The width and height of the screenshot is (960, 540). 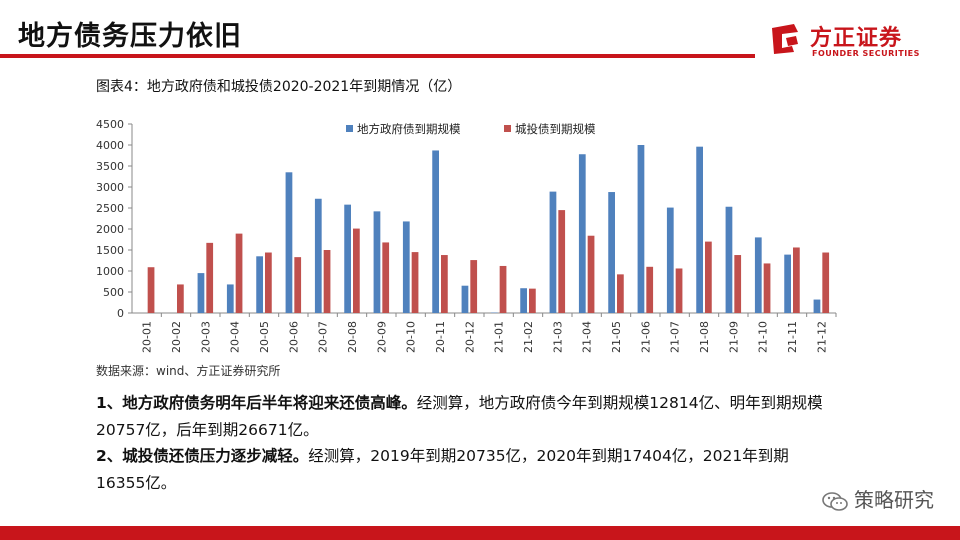 What do you see at coordinates (557, 337) in the screenshot?
I see `x-tick-label: 21-03` at bounding box center [557, 337].